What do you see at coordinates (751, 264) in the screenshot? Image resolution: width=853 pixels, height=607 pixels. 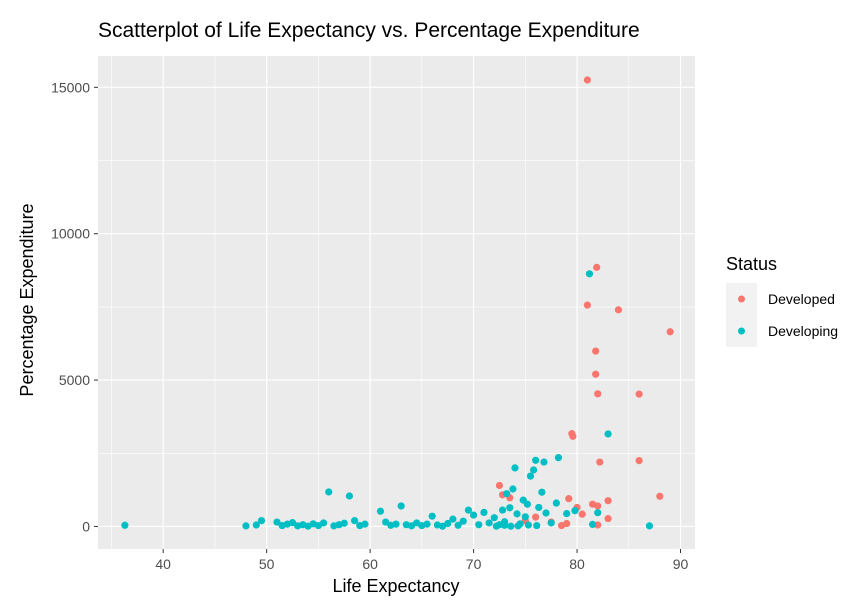 I see `legend-title: Status` at bounding box center [751, 264].